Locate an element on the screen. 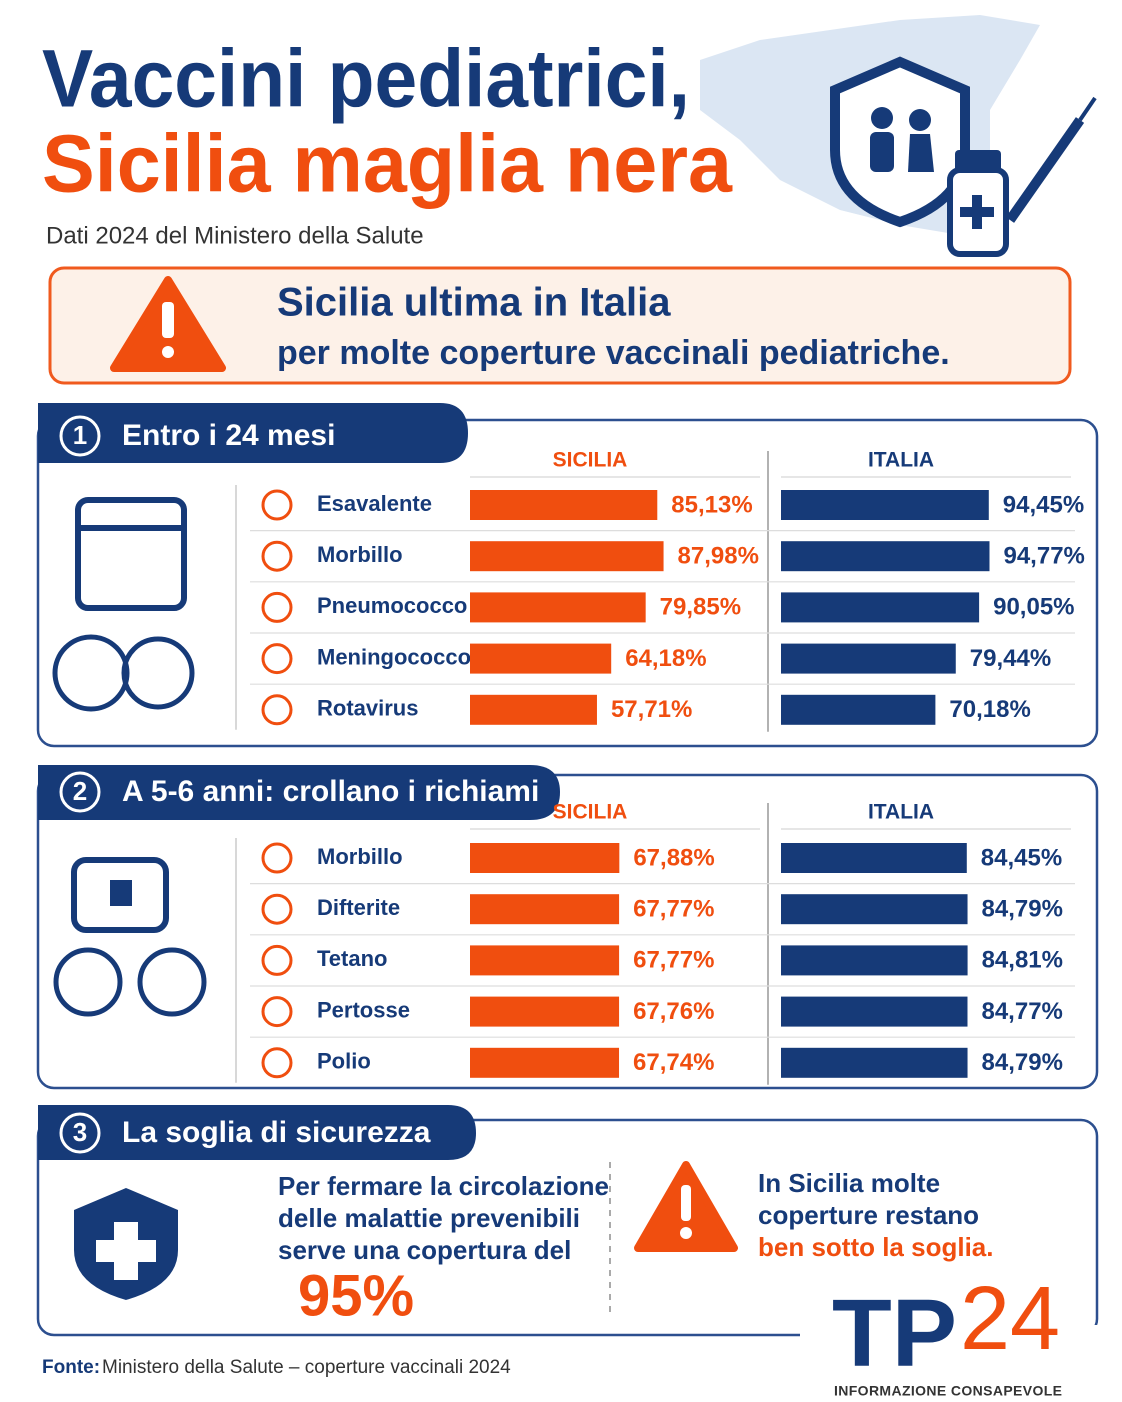 This screenshot has height=1402, width=1122. section-number: 2 is located at coordinates (80, 791).